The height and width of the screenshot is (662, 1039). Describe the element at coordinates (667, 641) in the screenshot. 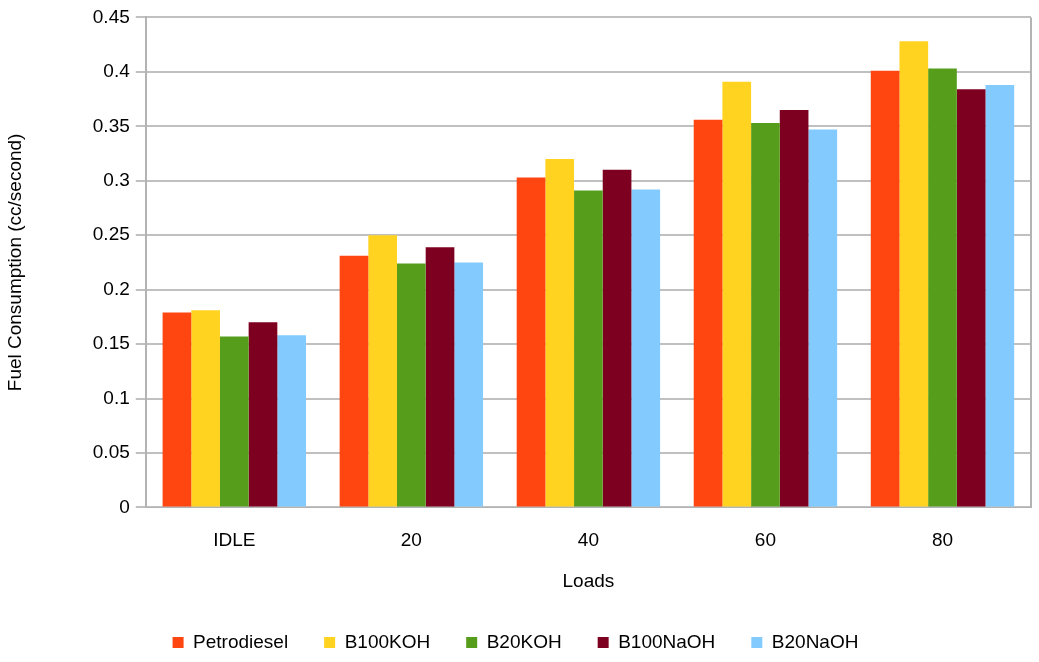

I see `legend-label: B100NaOH` at that location.